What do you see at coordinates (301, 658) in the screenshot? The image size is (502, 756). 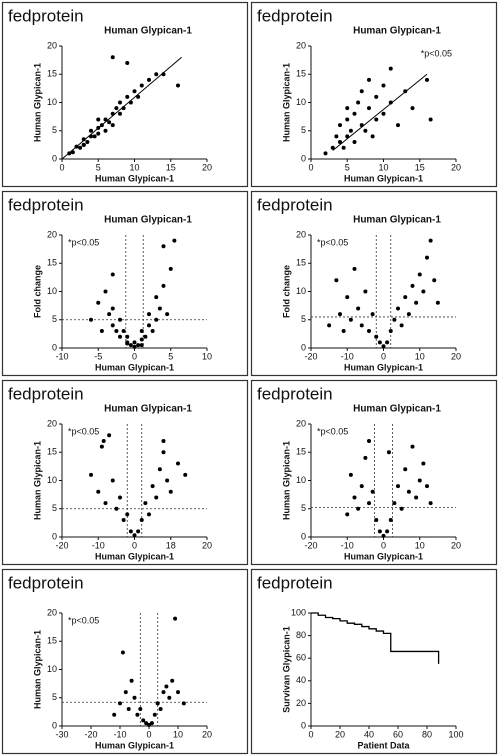 I see `y-tick-label: 60` at bounding box center [301, 658].